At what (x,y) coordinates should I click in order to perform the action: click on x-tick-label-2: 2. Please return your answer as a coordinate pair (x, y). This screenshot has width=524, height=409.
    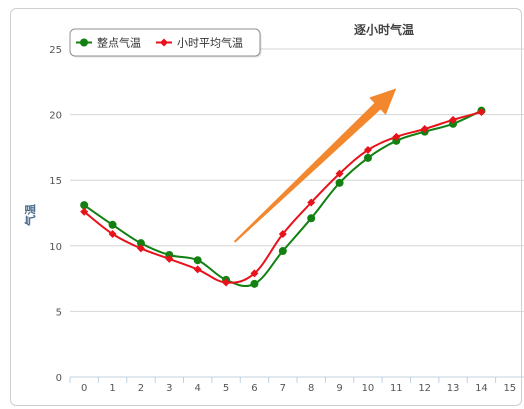
    Looking at the image, I should click on (141, 388).